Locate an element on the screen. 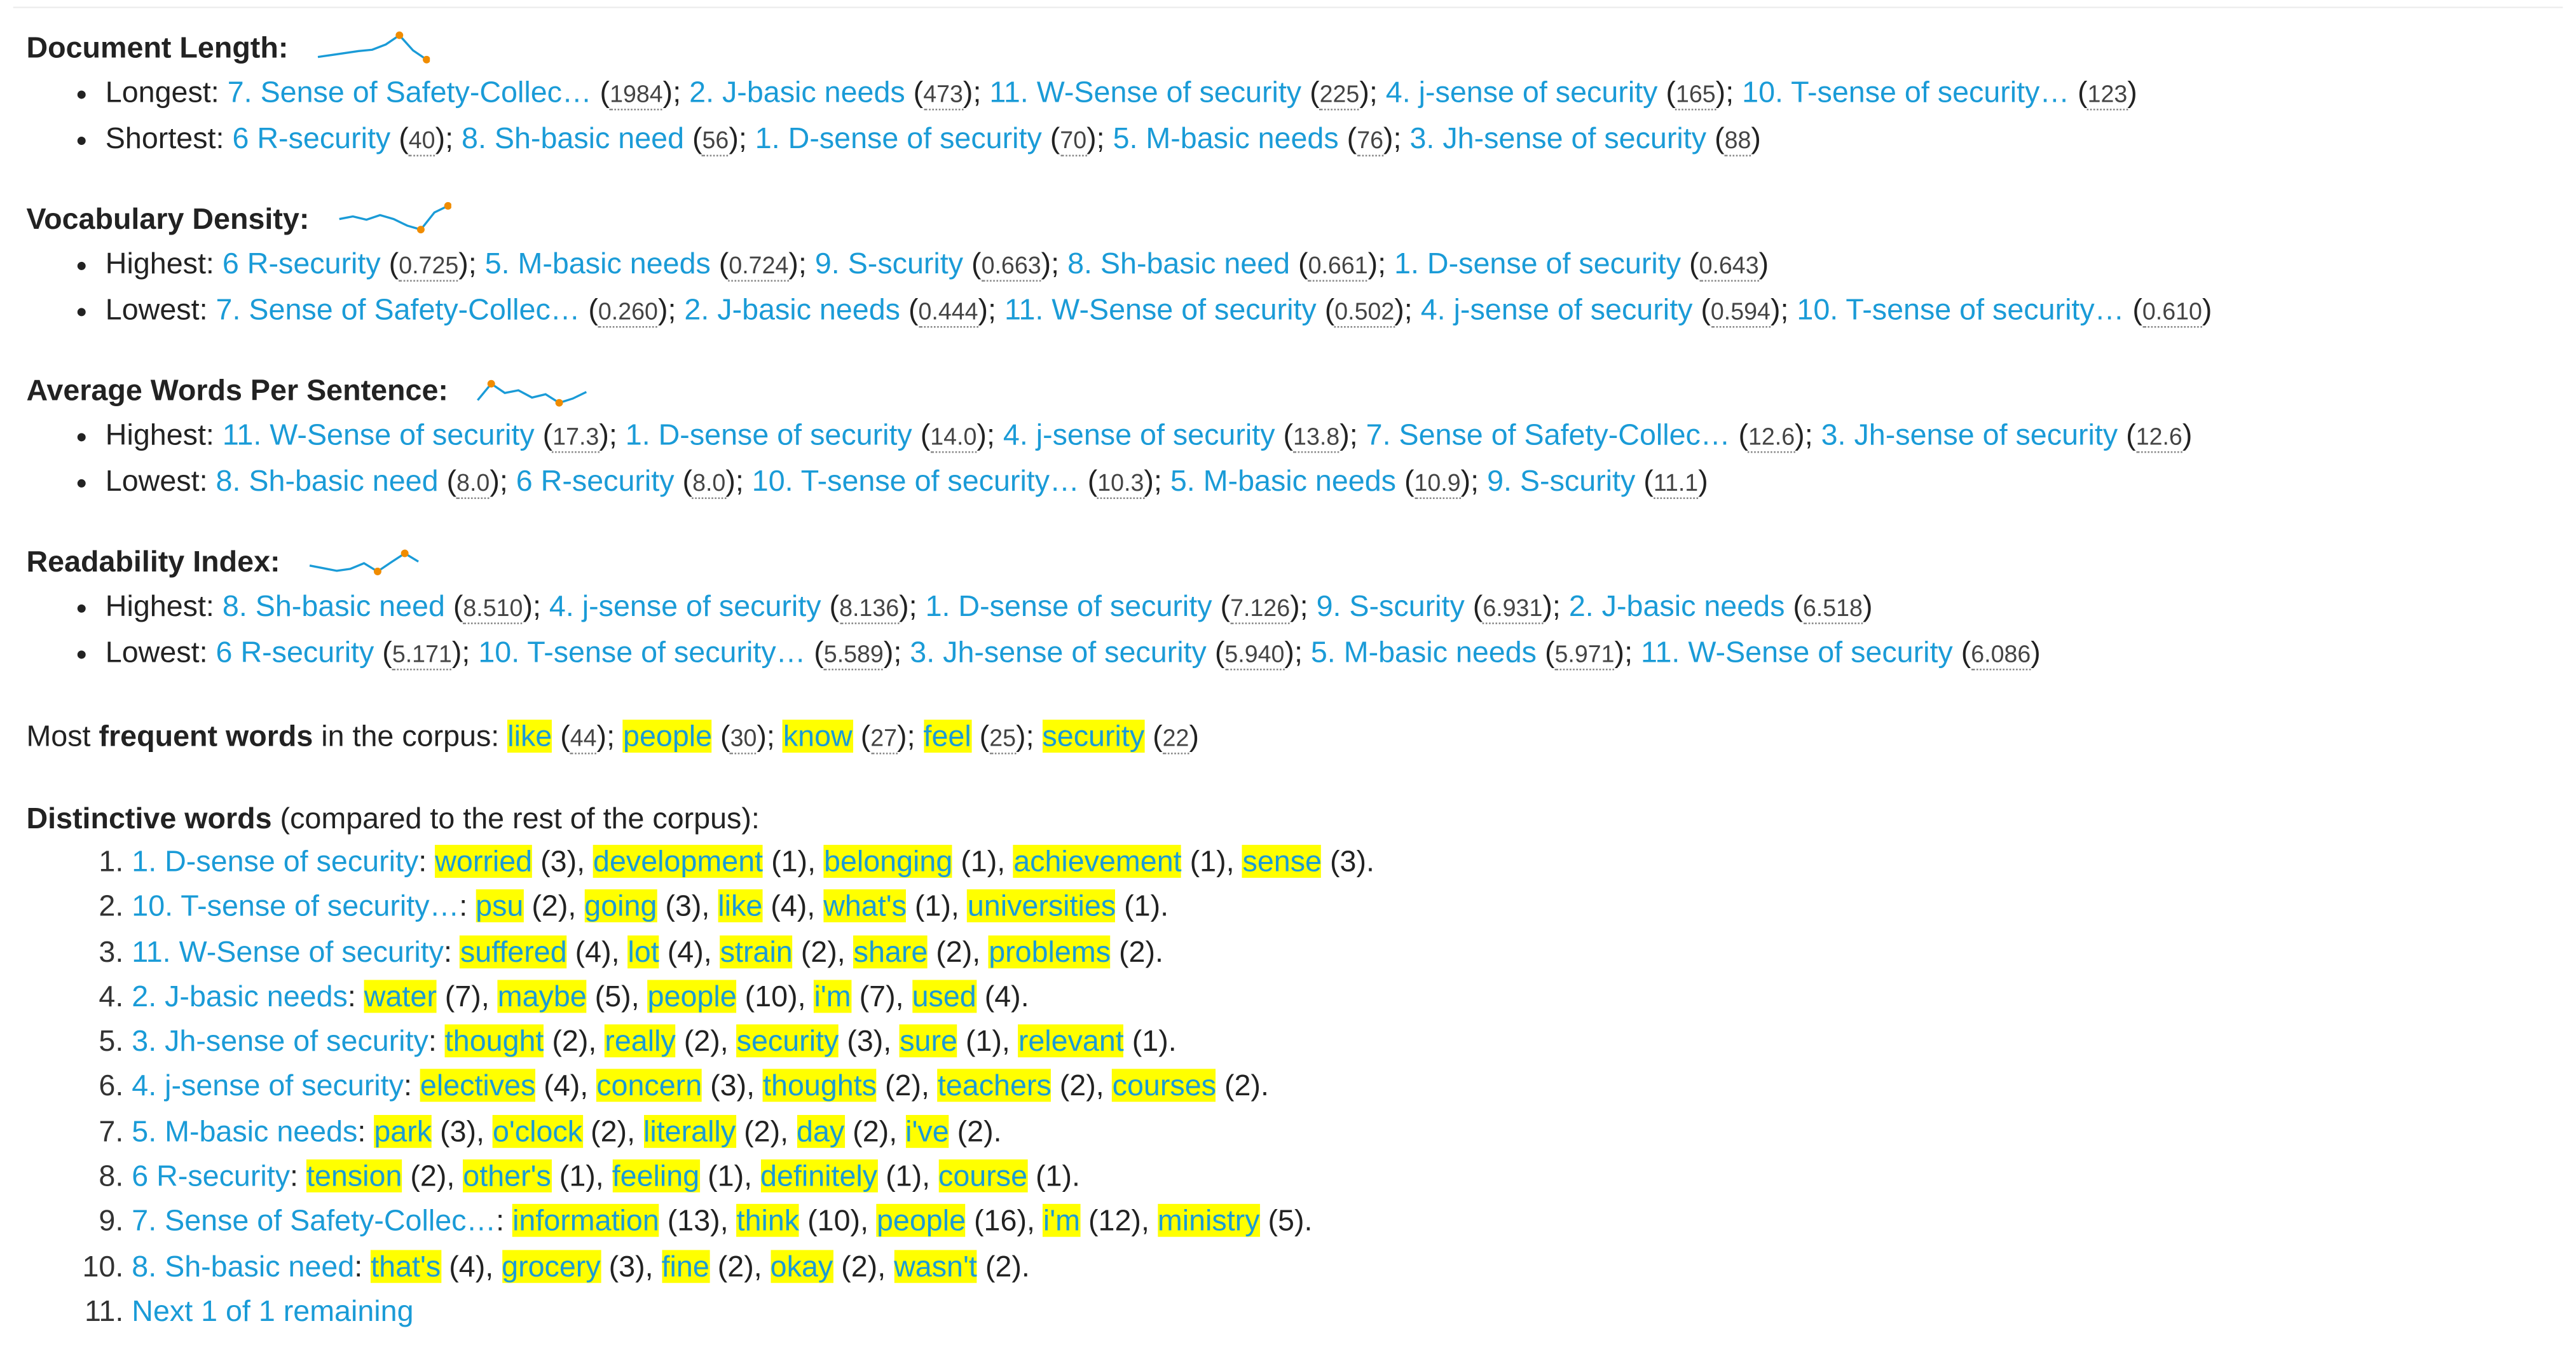 The width and height of the screenshot is (2576, 1354). distinctive-word-link: worried is located at coordinates (484, 861).